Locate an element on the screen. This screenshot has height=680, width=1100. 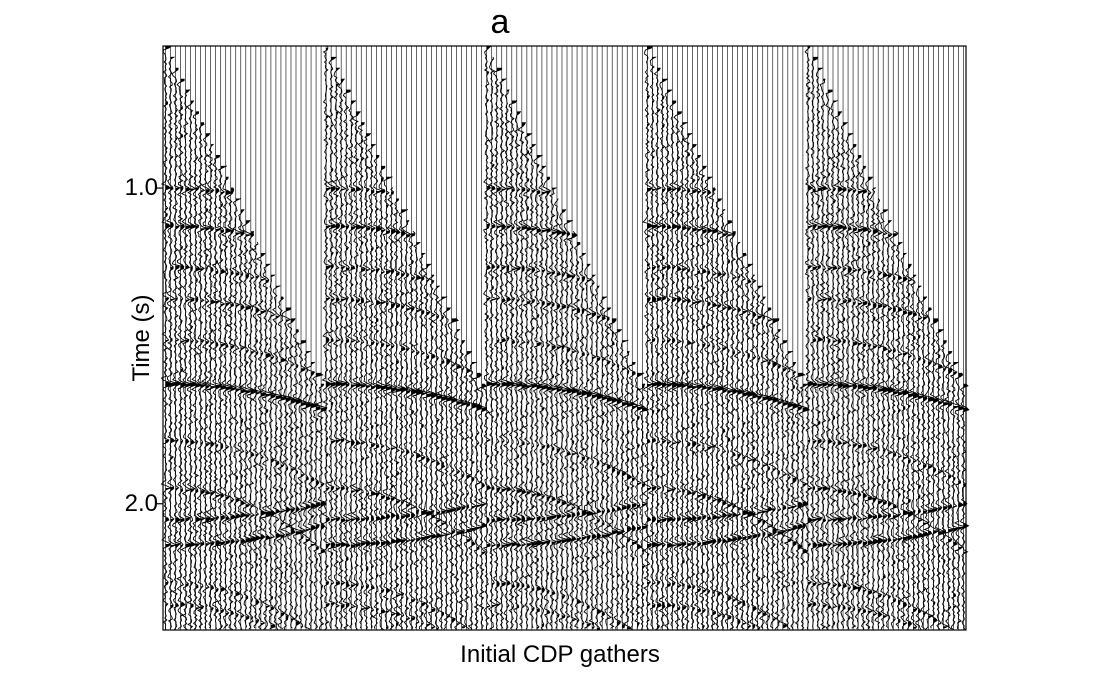
y-axis-ticks is located at coordinates (159, 346).